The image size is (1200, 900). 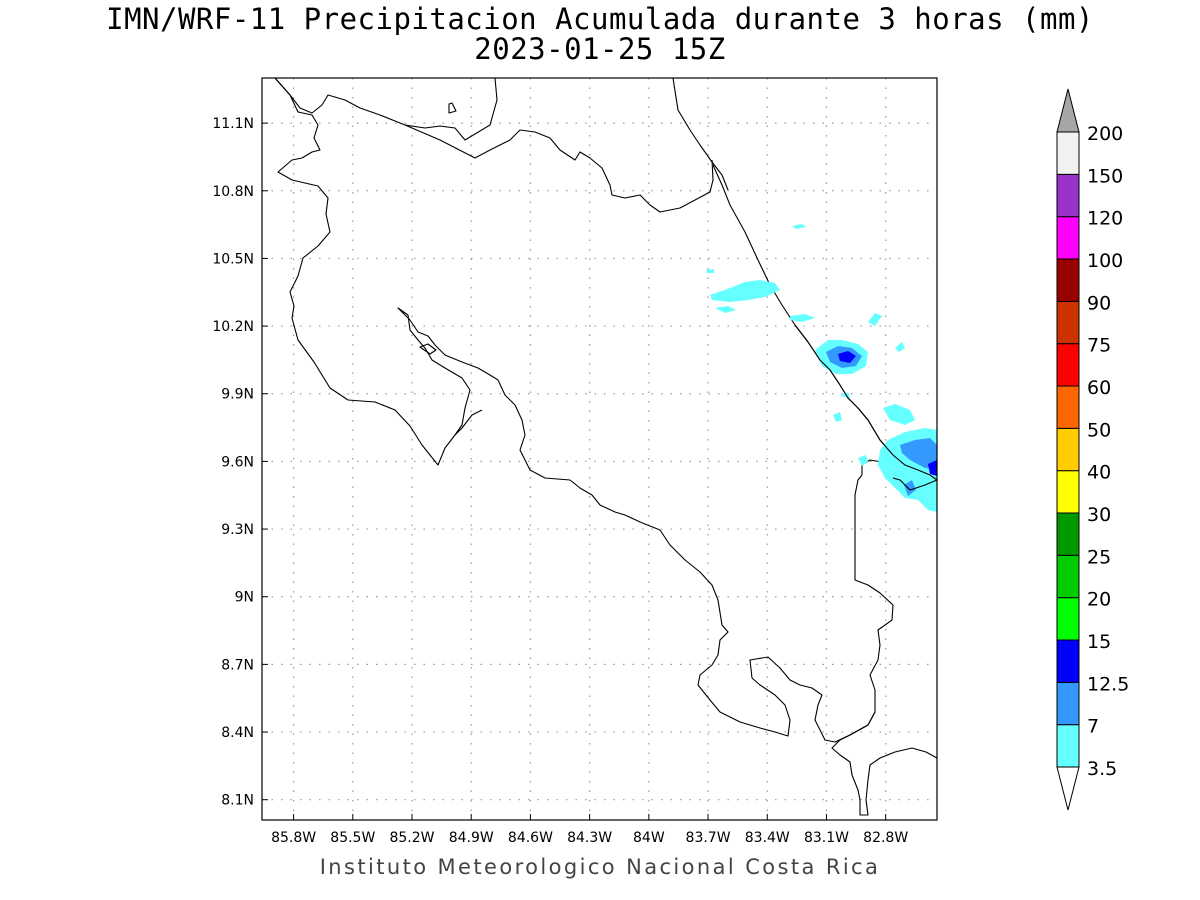 What do you see at coordinates (885, 838) in the screenshot?
I see `lon-tick-label: 82.8W` at bounding box center [885, 838].